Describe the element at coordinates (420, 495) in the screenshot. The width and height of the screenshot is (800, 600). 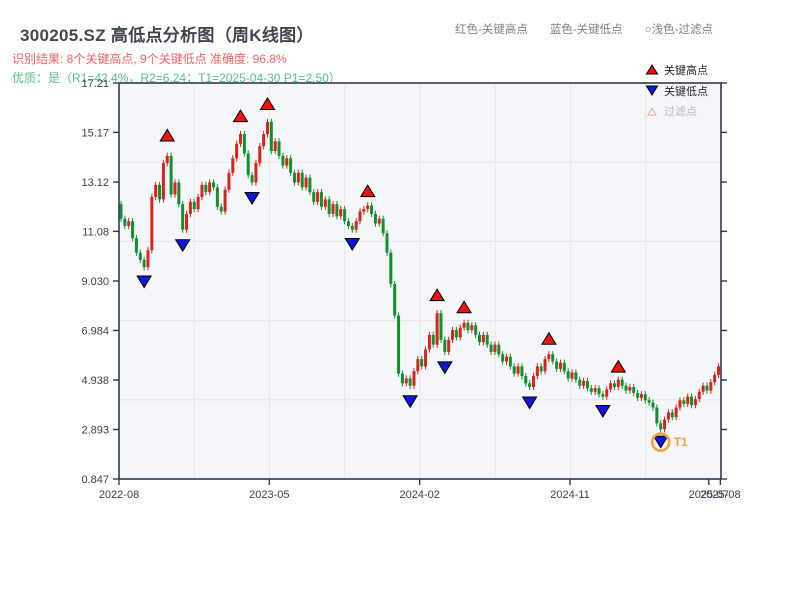
I see `x-tick-label: 2024-02` at that location.